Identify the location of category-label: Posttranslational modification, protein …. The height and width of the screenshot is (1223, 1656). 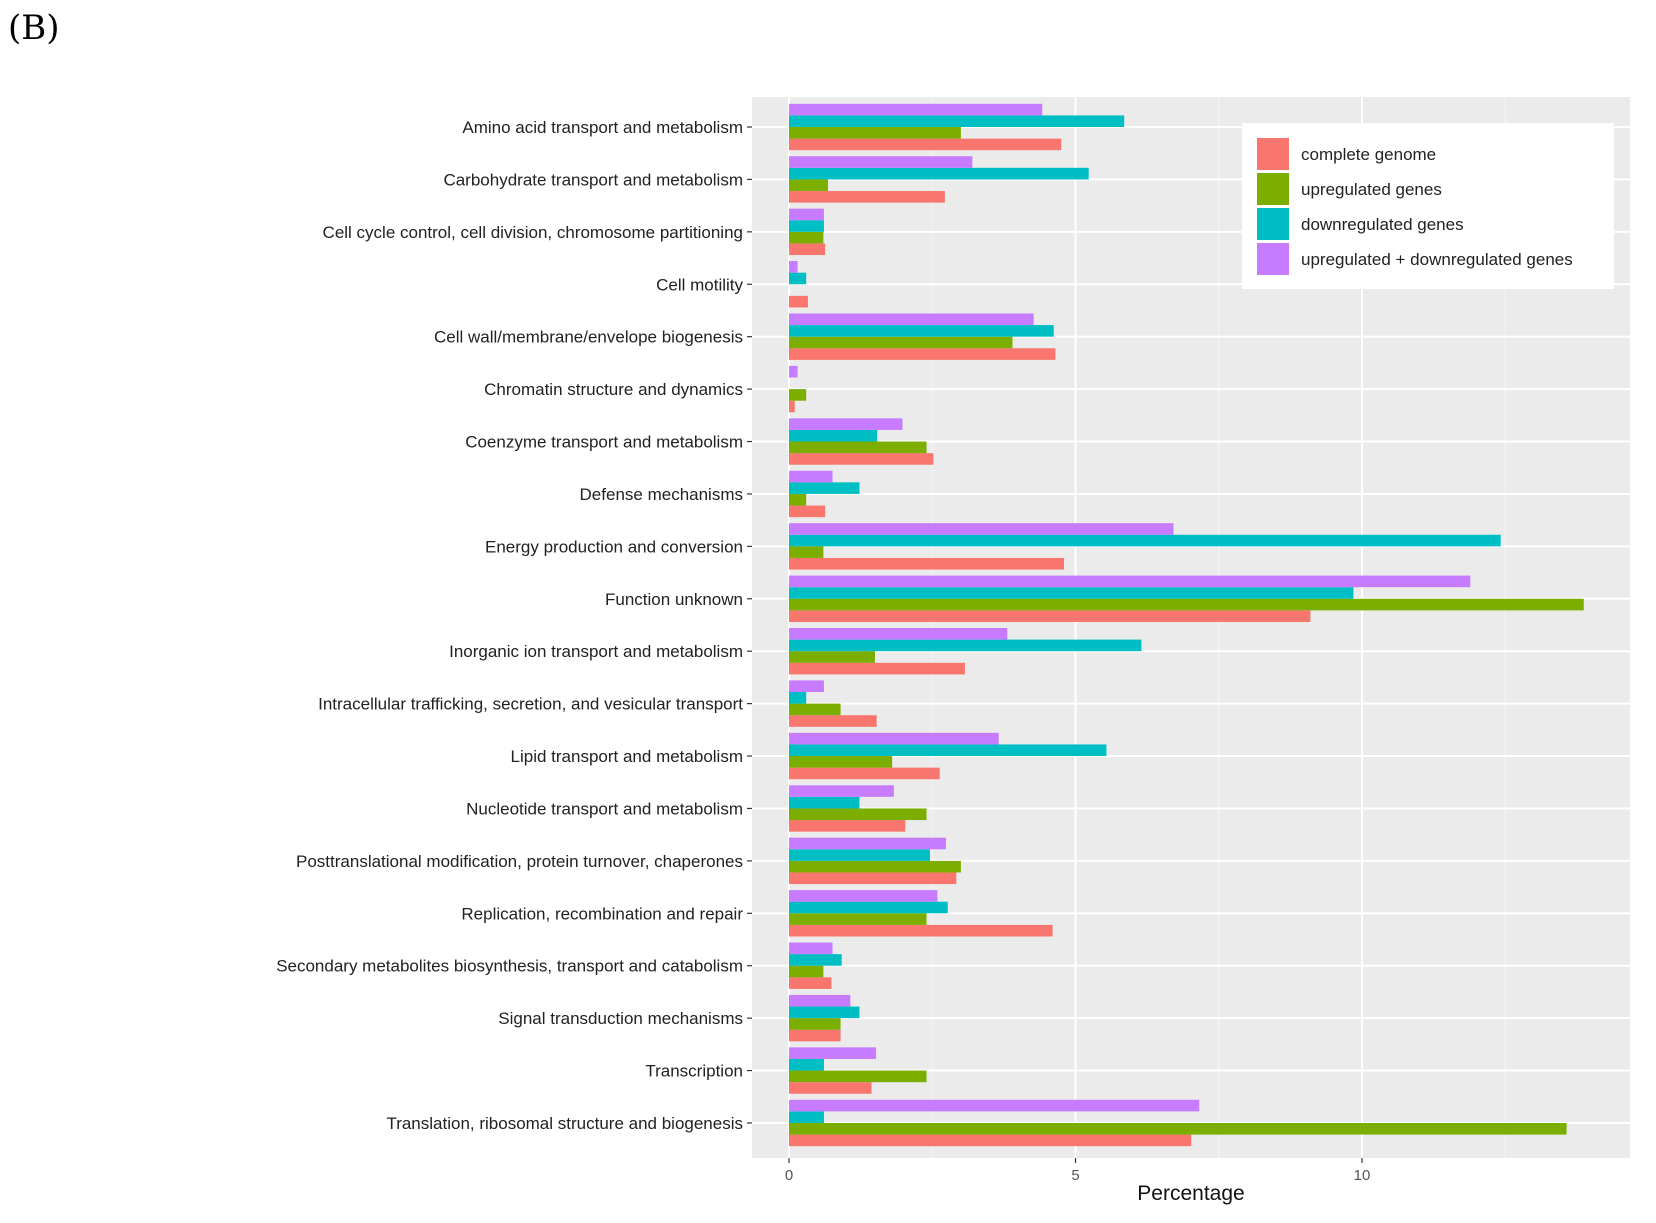
(519, 861).